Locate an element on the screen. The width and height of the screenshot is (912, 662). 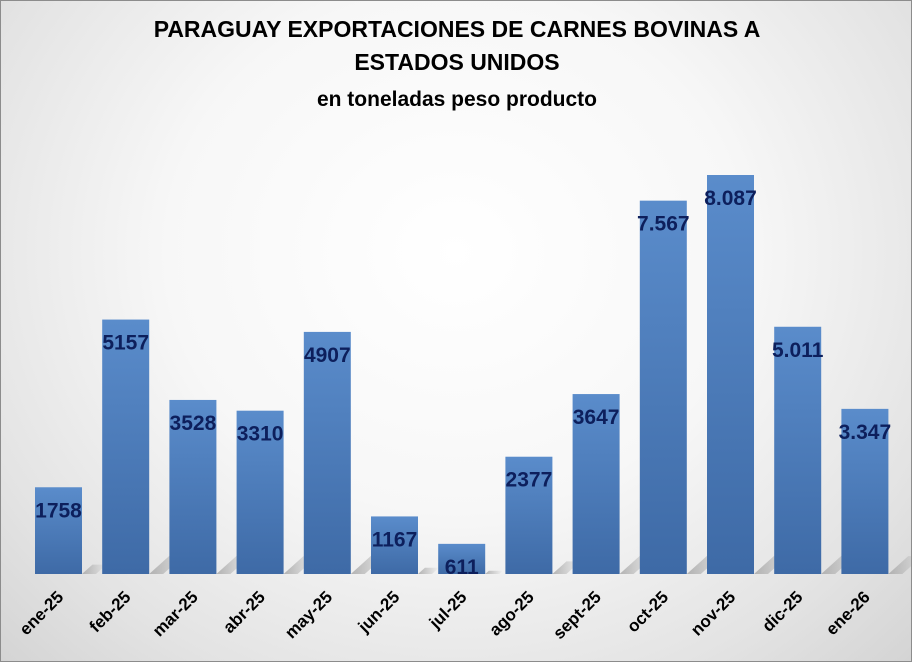
data-label-ene-26: 3.347 is located at coordinates (865, 432).